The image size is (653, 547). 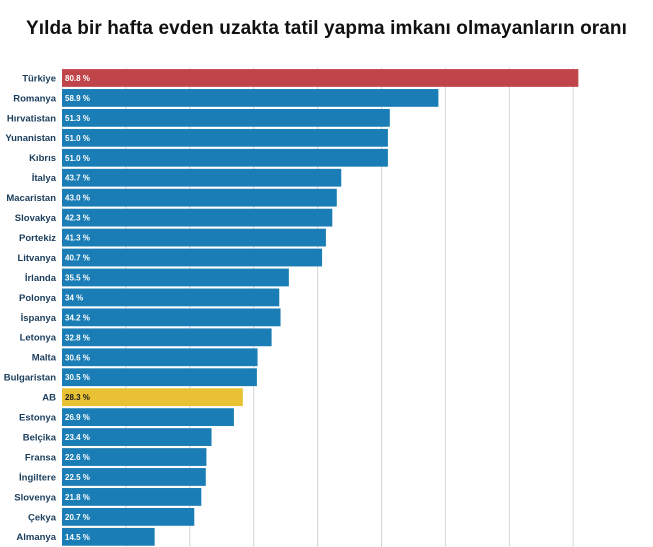 I want to click on value-label: 20.7 %, so click(x=77, y=517).